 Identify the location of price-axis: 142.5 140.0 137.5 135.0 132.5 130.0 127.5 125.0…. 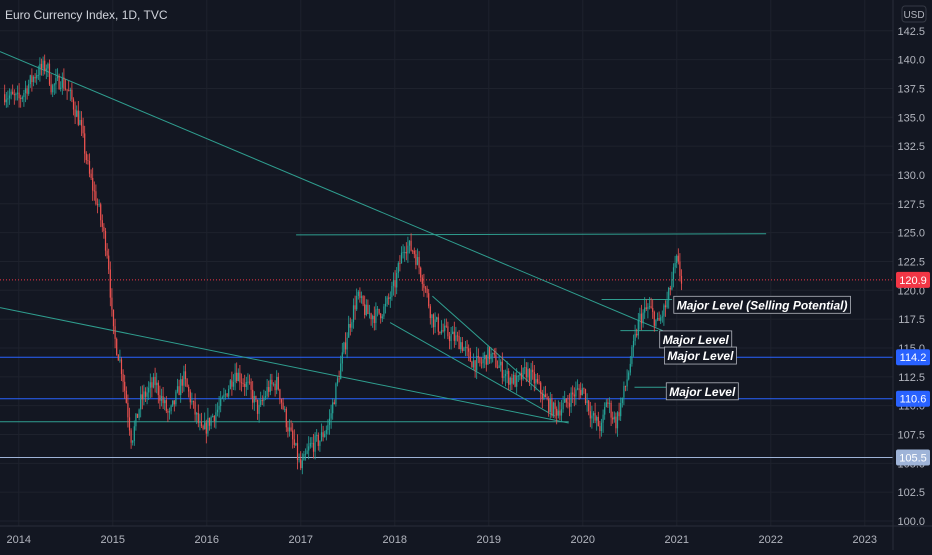
(911, 277).